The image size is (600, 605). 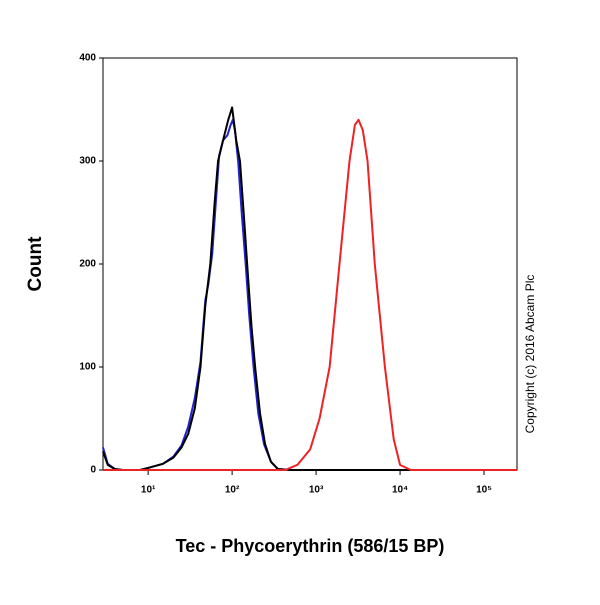 What do you see at coordinates (87, 161) in the screenshot?
I see `y-tick-label: 300` at bounding box center [87, 161].